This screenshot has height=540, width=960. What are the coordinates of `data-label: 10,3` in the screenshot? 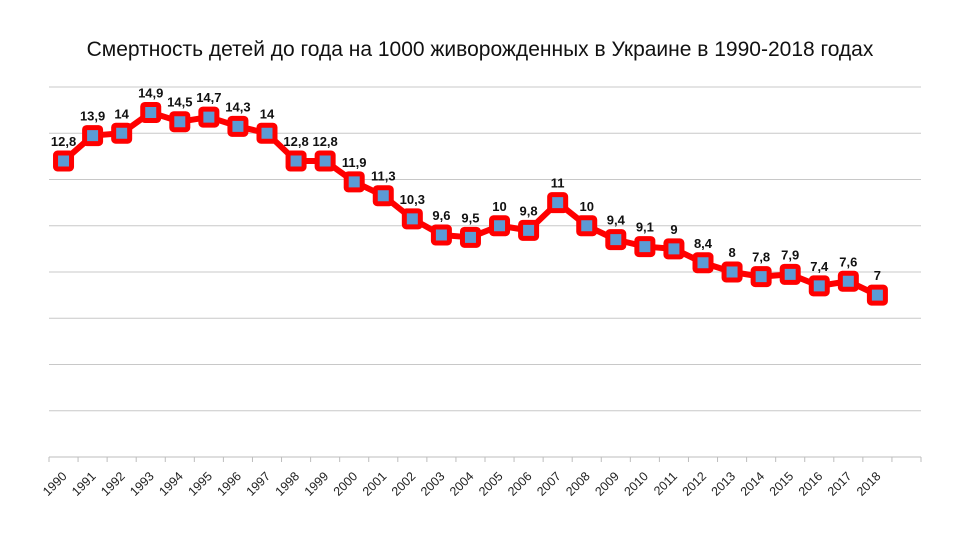 It's located at (412, 199).